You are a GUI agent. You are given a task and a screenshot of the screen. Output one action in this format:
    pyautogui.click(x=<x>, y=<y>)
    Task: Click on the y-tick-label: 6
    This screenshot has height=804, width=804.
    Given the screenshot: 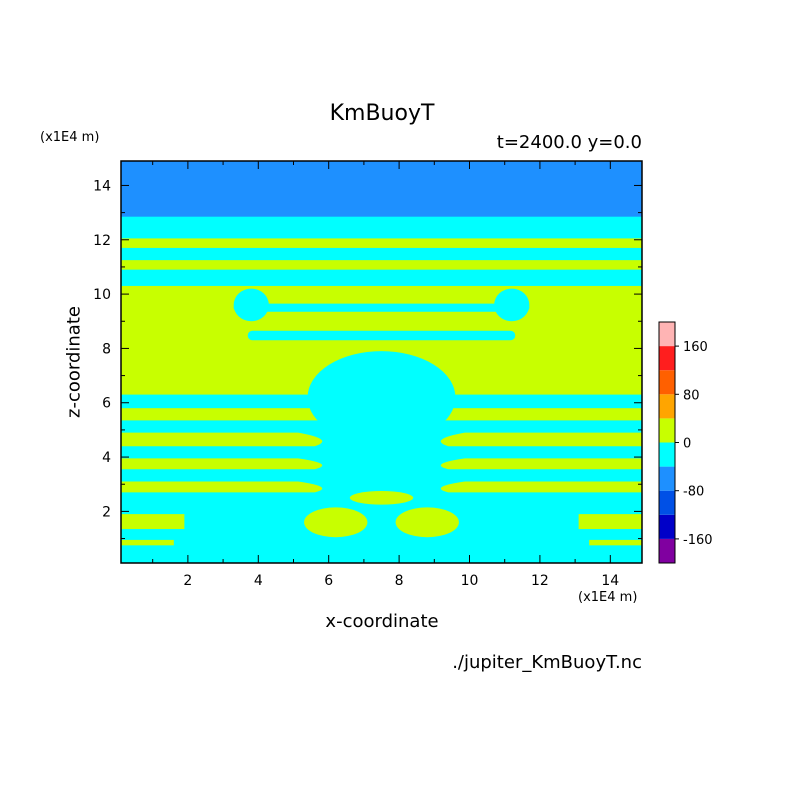 What is the action you would take?
    pyautogui.click(x=106, y=404)
    